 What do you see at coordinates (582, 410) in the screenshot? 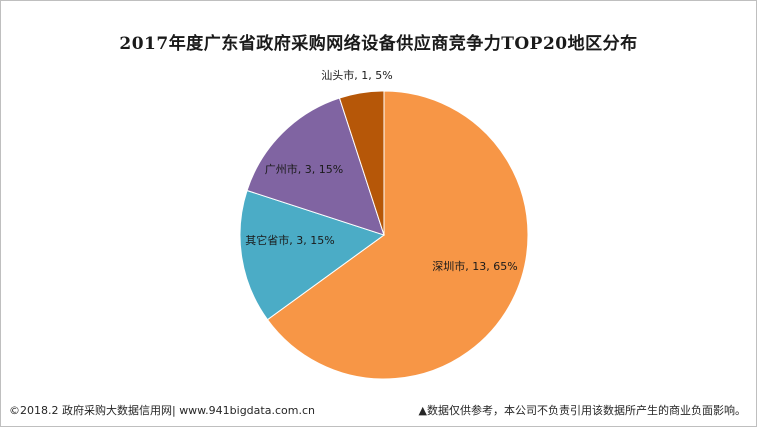
I see `footer-disclaimer: ▲数据仅供参考，本公司不负责引用该数据所产生的商业负面影响。` at bounding box center [582, 410].